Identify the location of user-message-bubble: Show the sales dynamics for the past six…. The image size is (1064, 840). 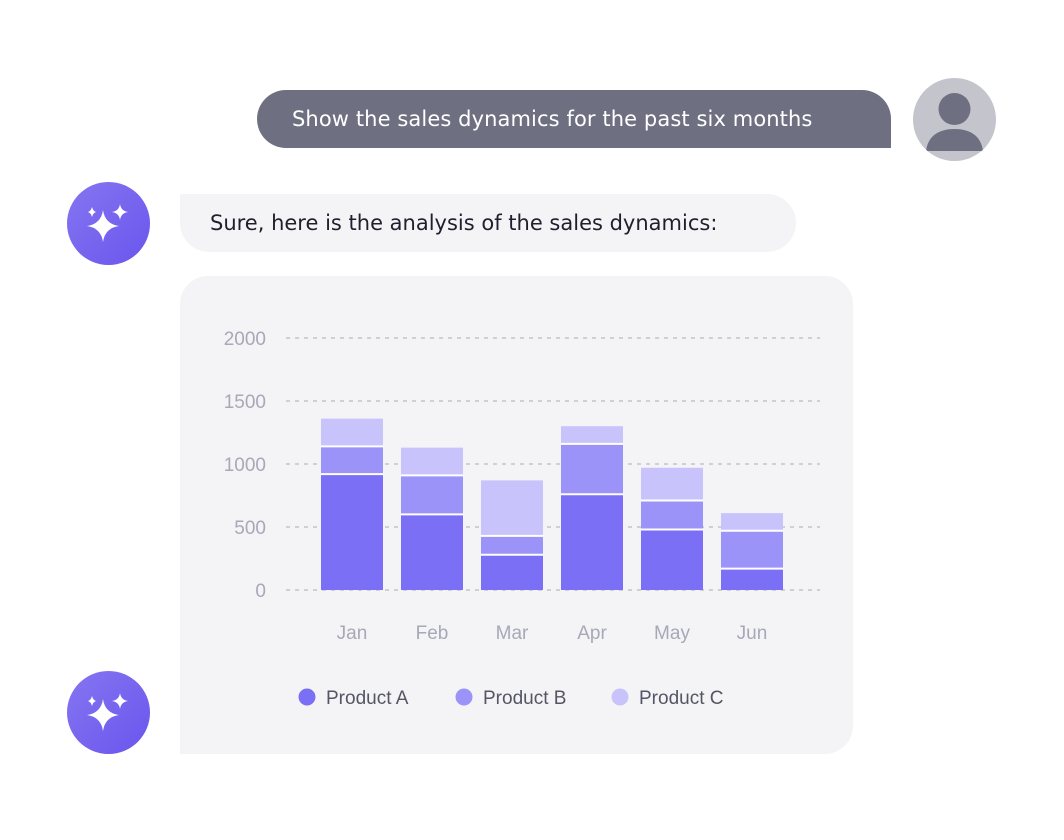
(574, 119).